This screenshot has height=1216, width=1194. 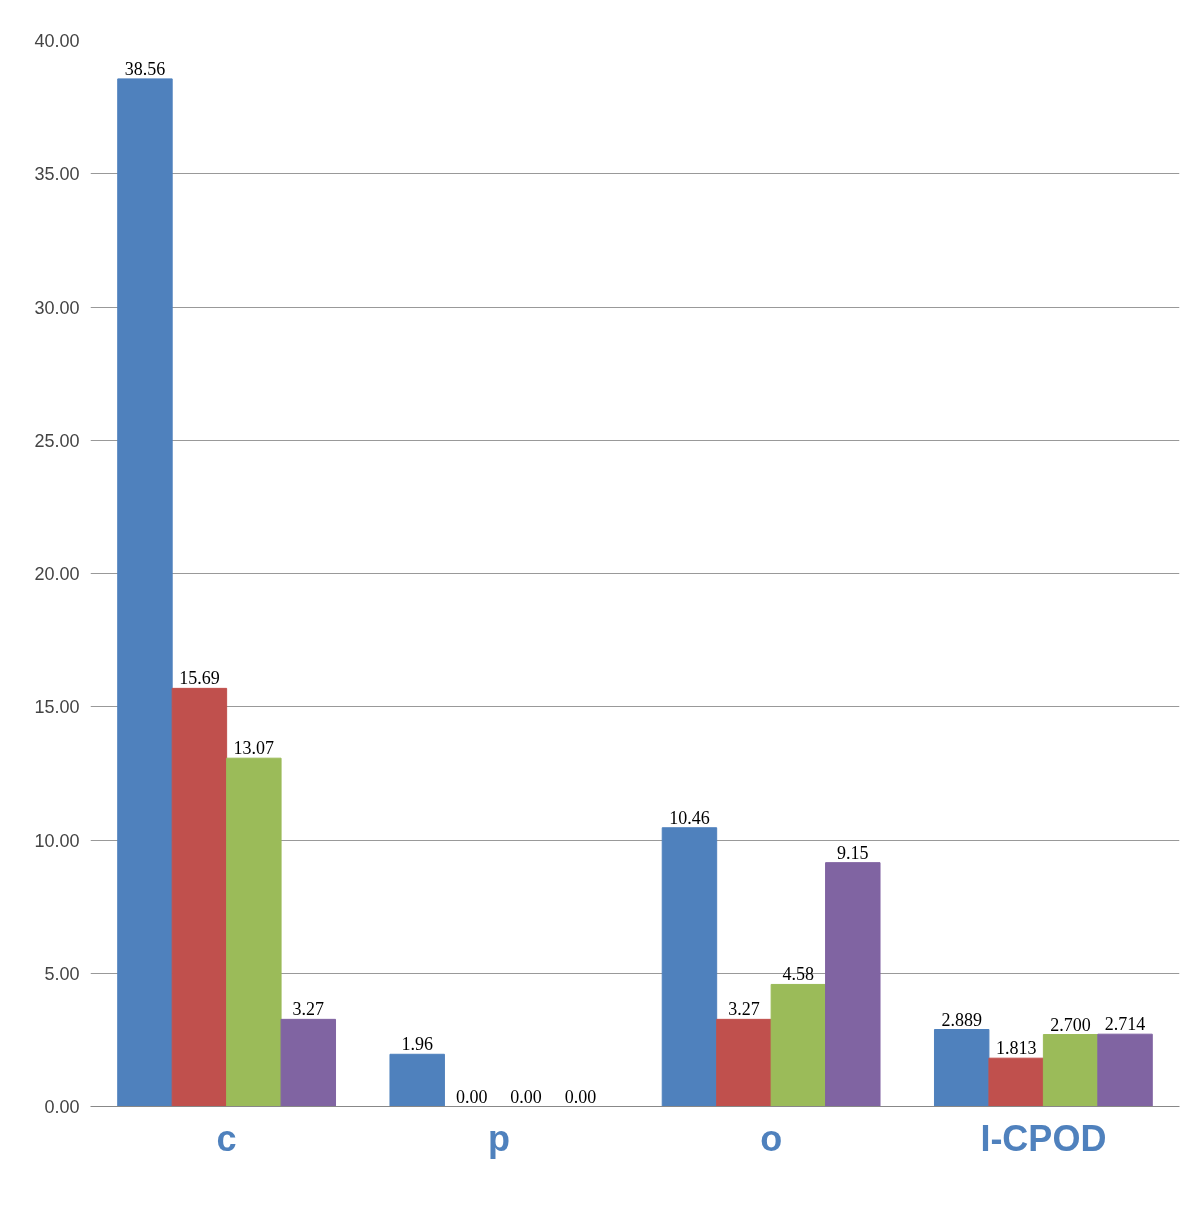 I want to click on y-tick-label: 20.00, so click(x=57, y=574).